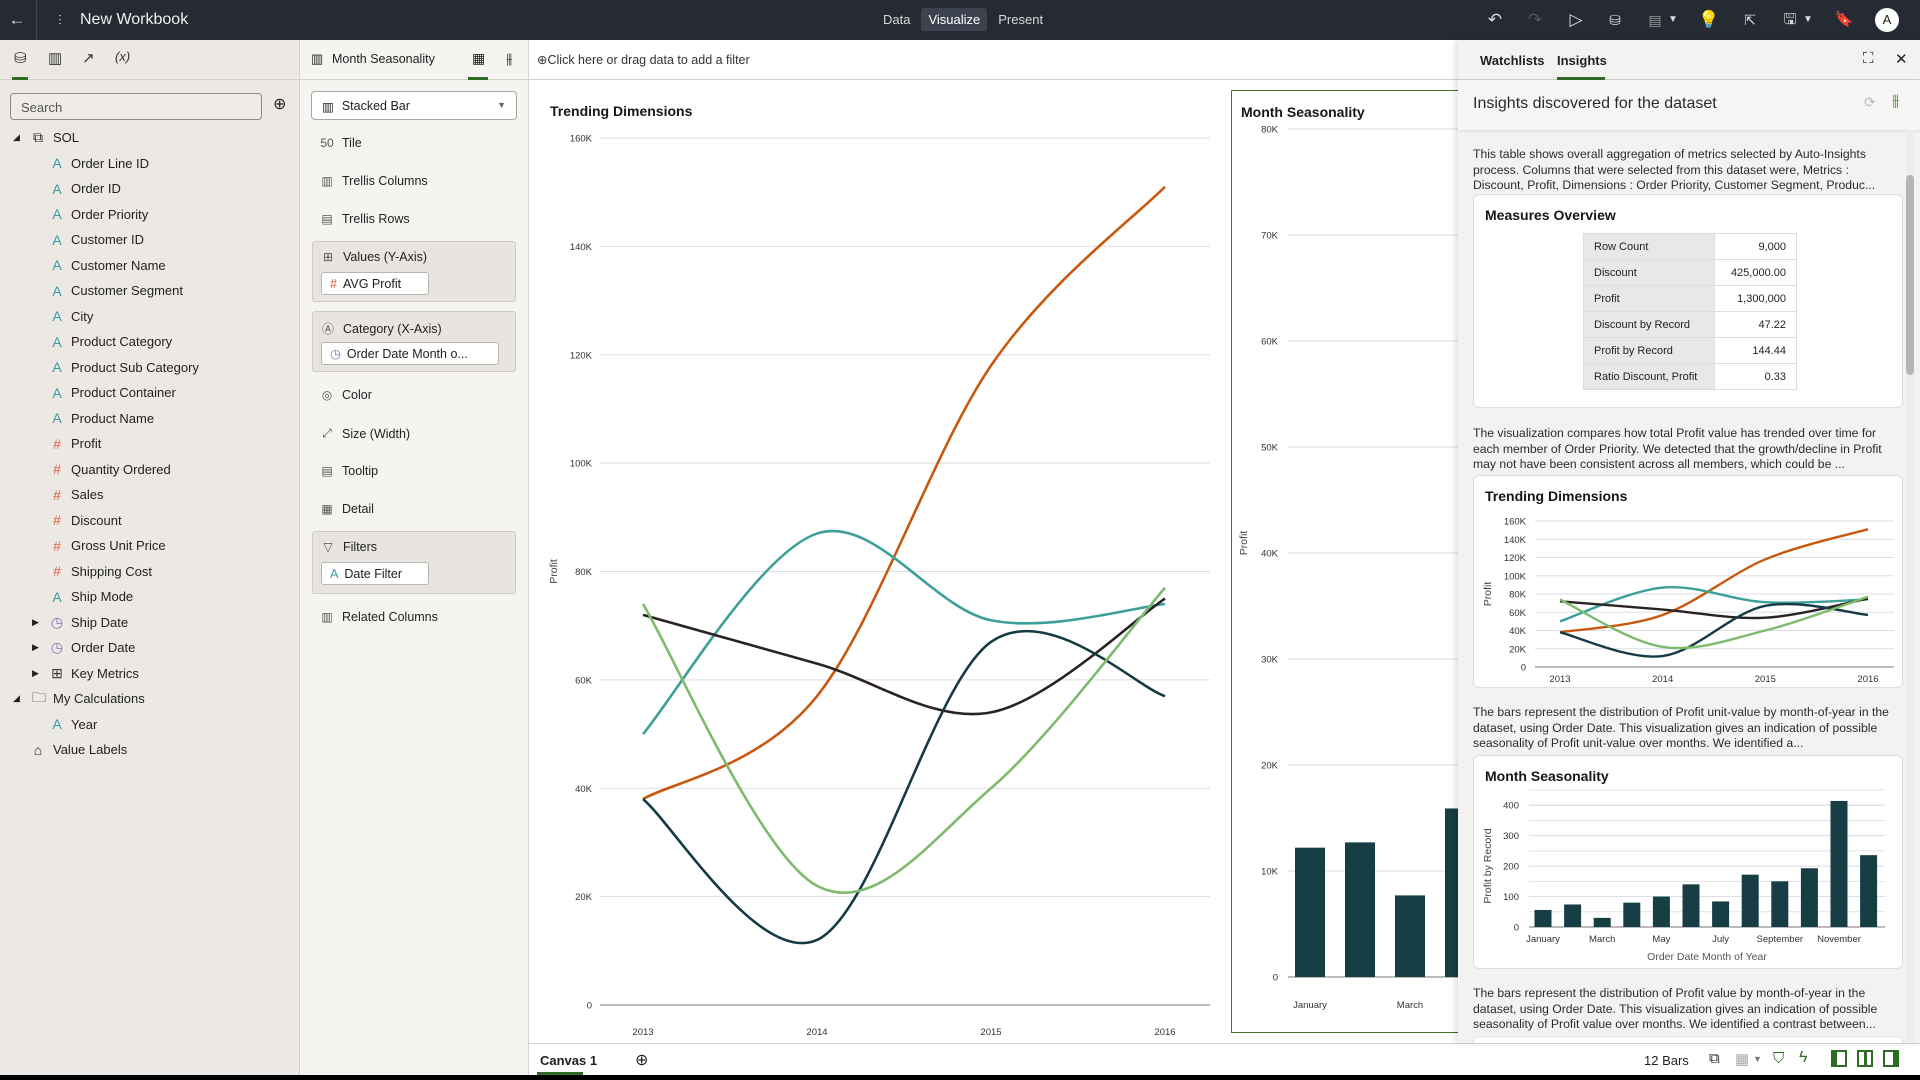 Image resolution: width=1920 pixels, height=1080 pixels. Describe the element at coordinates (136, 106) in the screenshot. I see `search-input: Search` at that location.